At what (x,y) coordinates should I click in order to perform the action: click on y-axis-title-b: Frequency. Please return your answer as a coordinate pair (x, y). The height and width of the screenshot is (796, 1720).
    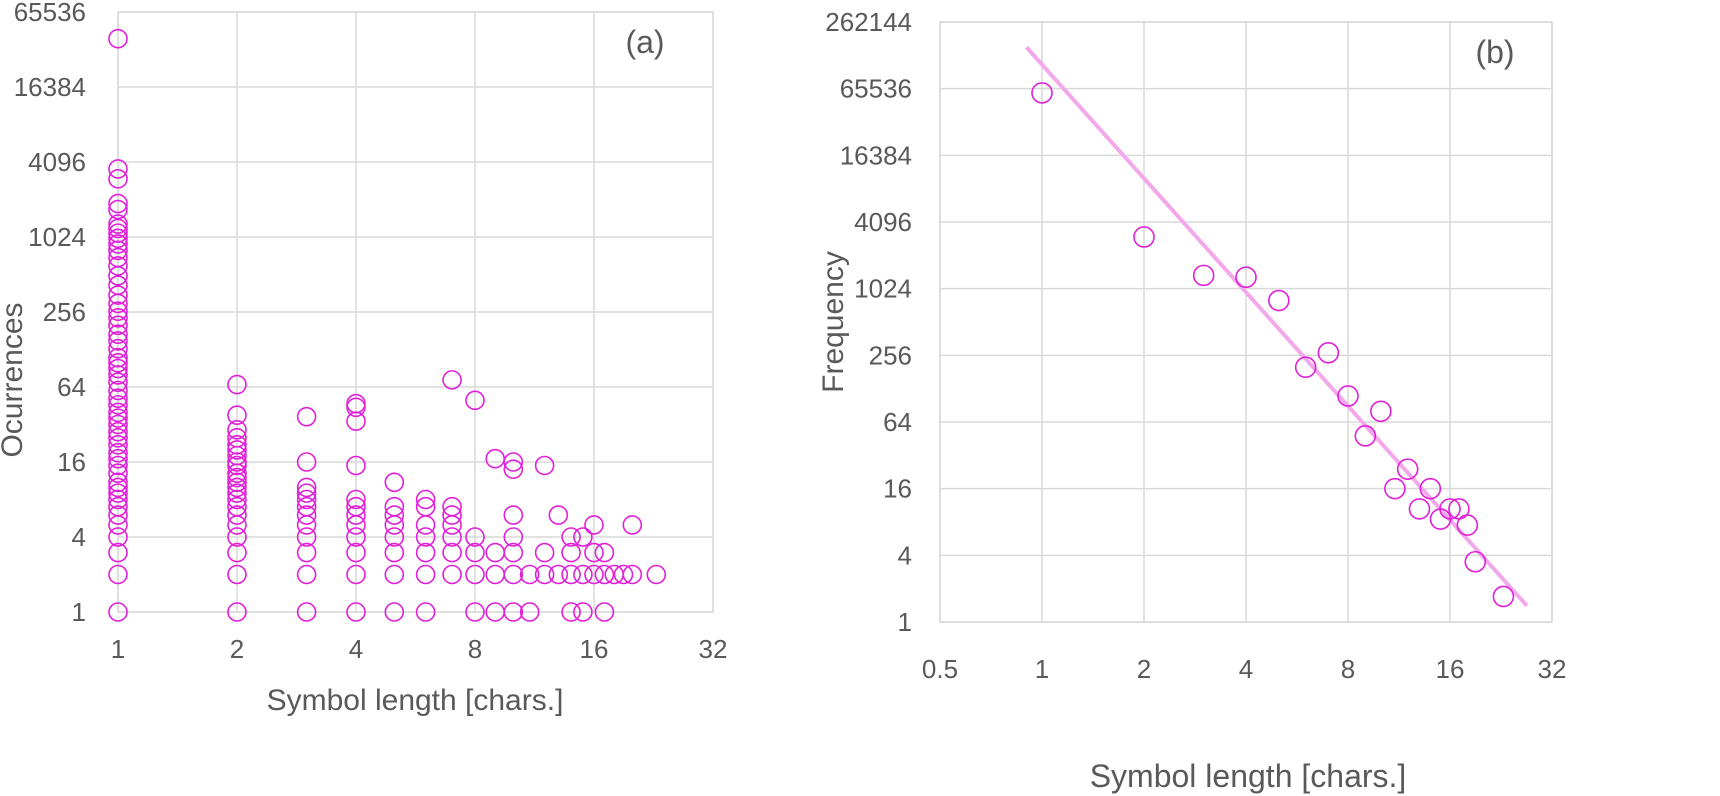
    Looking at the image, I should click on (833, 322).